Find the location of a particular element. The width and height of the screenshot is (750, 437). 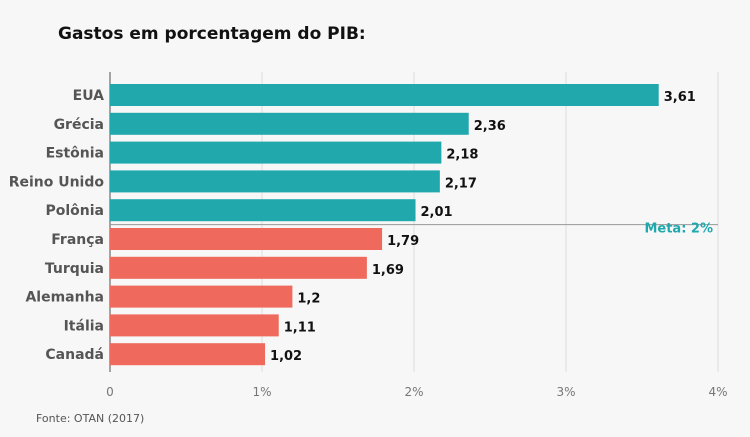

category-label: Canadá is located at coordinates (74, 355).